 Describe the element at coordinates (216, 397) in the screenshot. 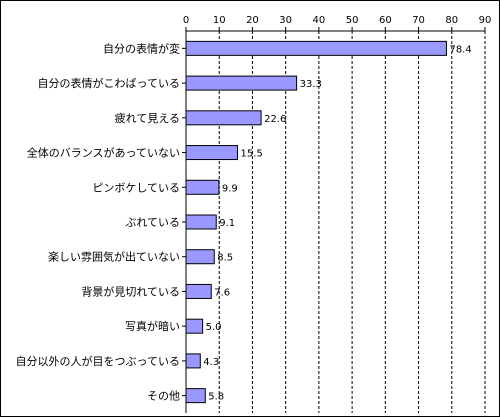

I see `value-label-10: 5.8` at that location.